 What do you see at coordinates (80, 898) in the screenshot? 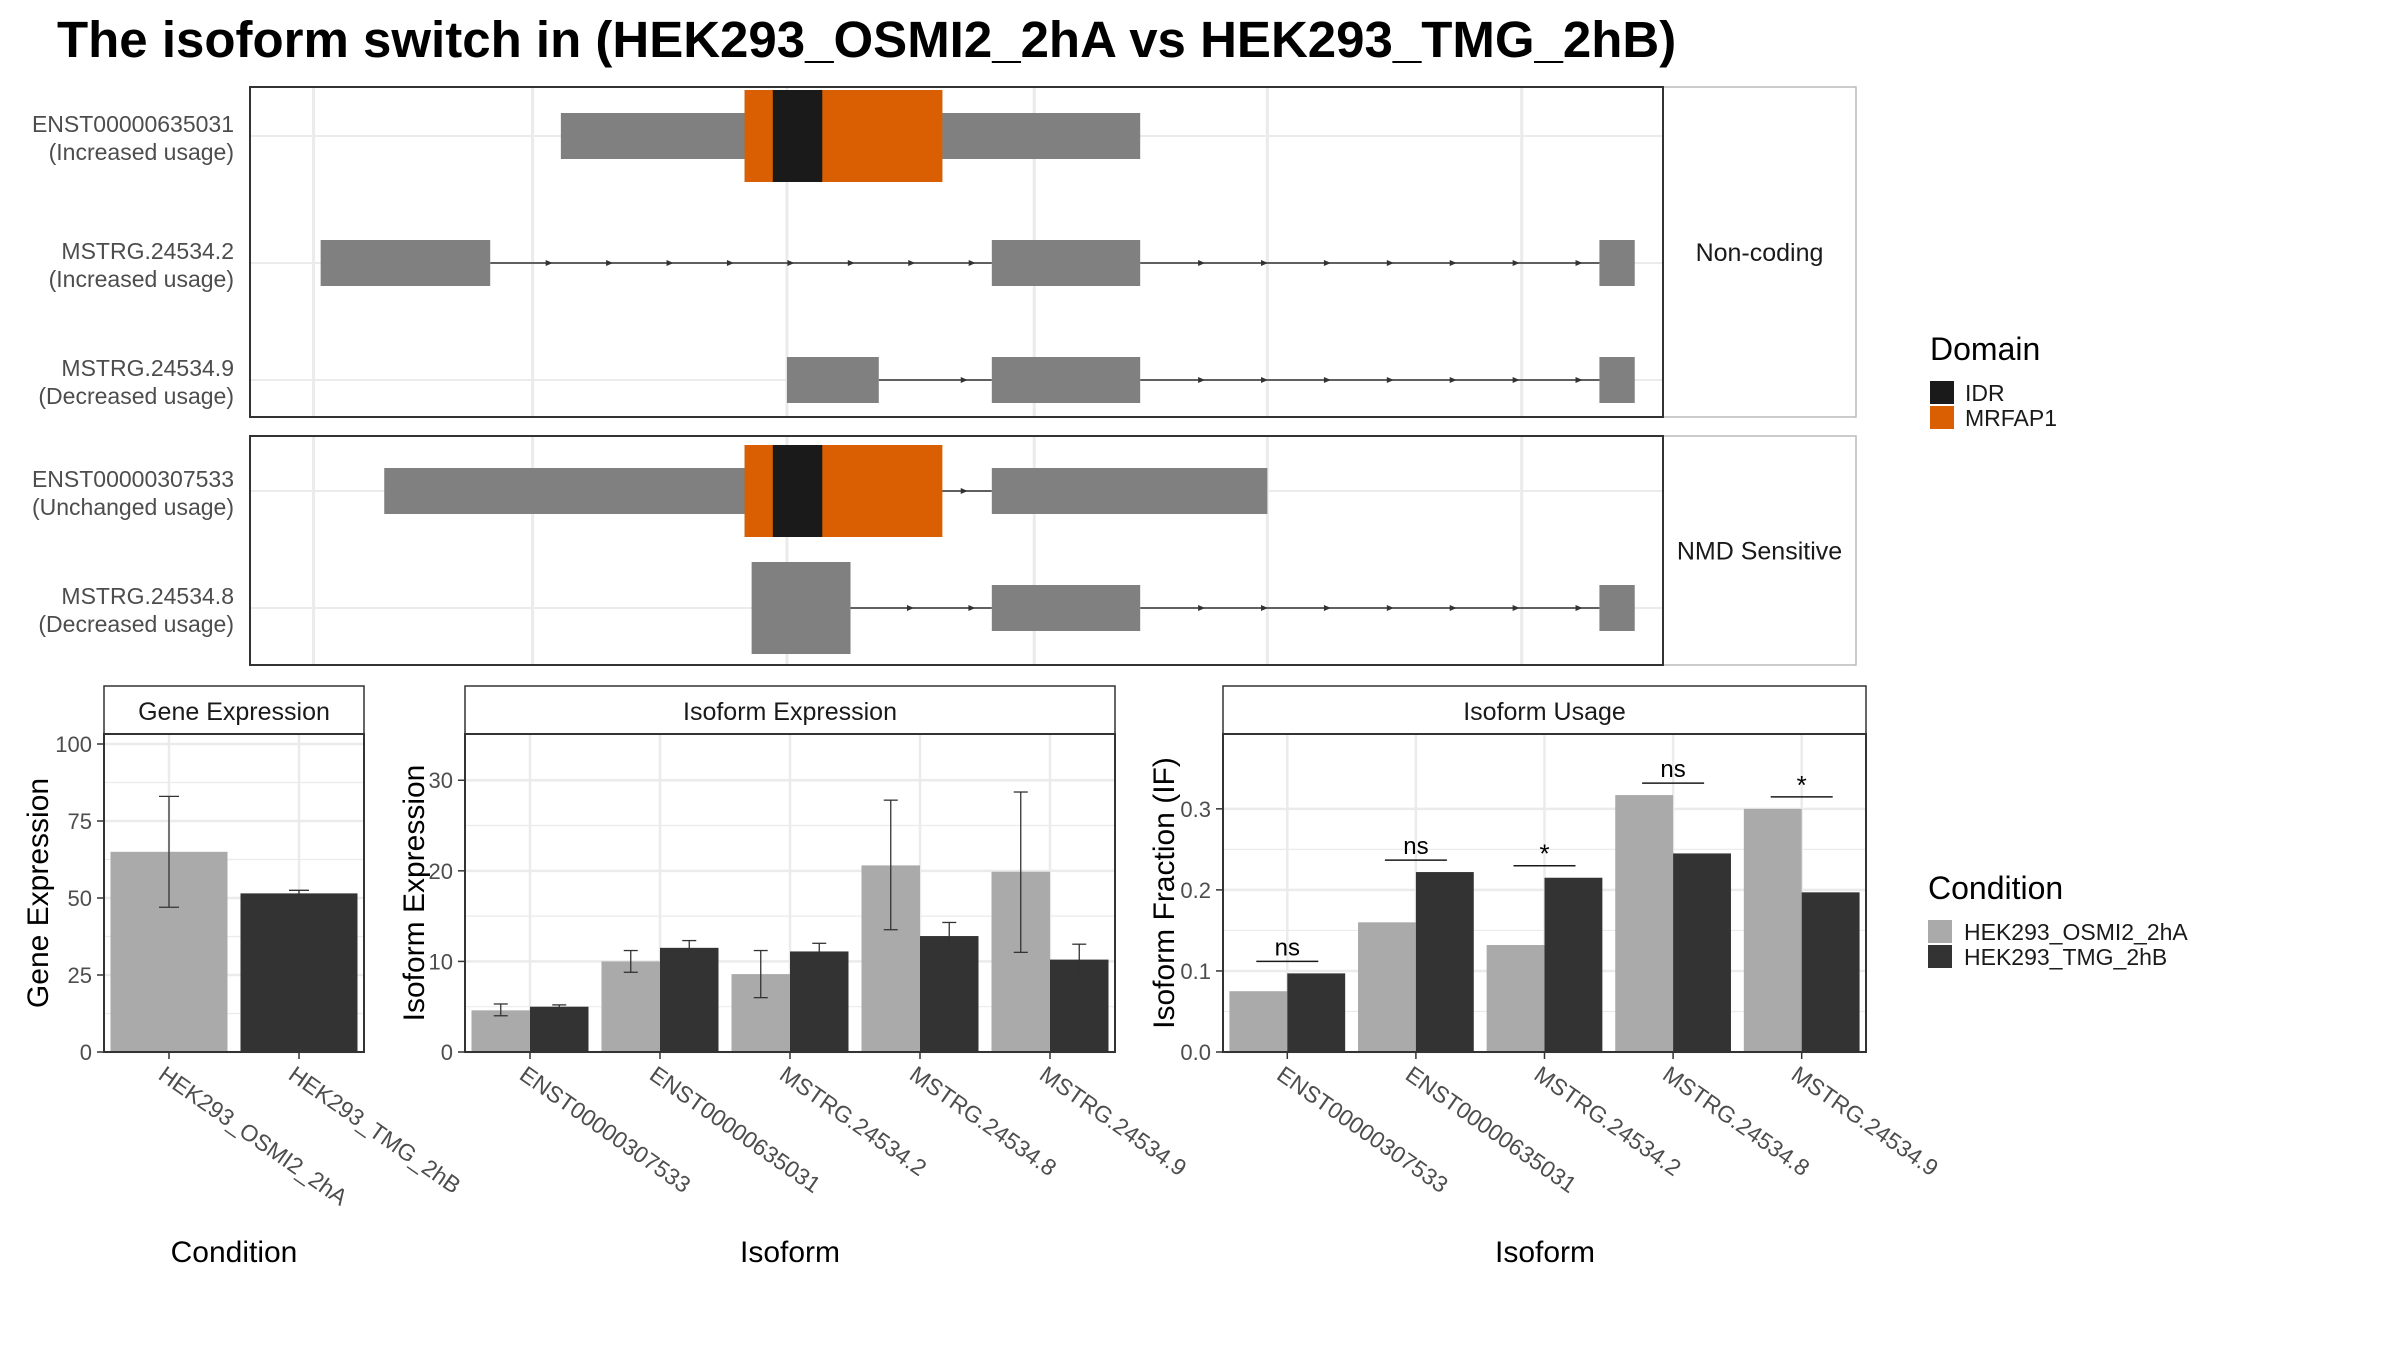
I see `y-tick-label: 50` at bounding box center [80, 898].